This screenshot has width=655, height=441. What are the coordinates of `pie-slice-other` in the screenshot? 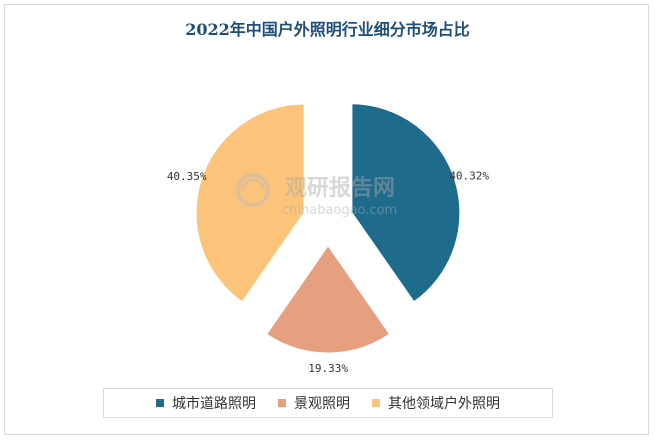 It's located at (250, 203).